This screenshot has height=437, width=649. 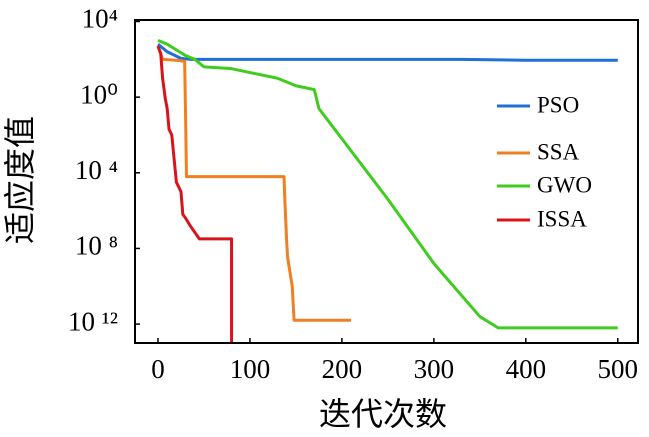 I want to click on x-tick-label: 400, so click(x=526, y=369).